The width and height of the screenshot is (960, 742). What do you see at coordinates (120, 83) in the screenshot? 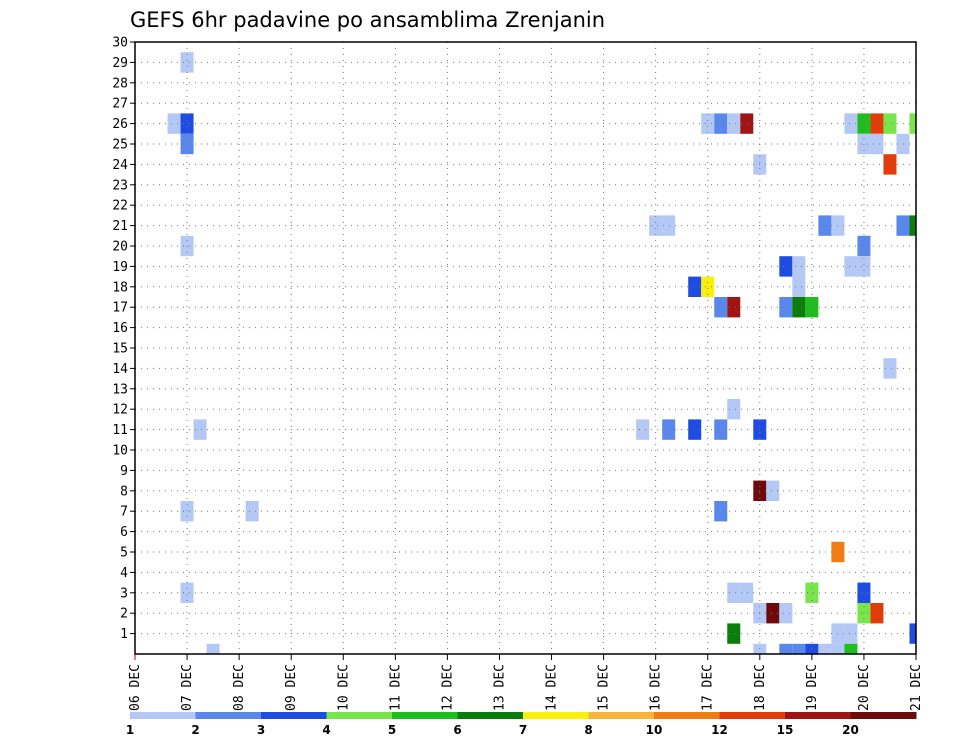
I see `y-tick-label: 28` at bounding box center [120, 83].